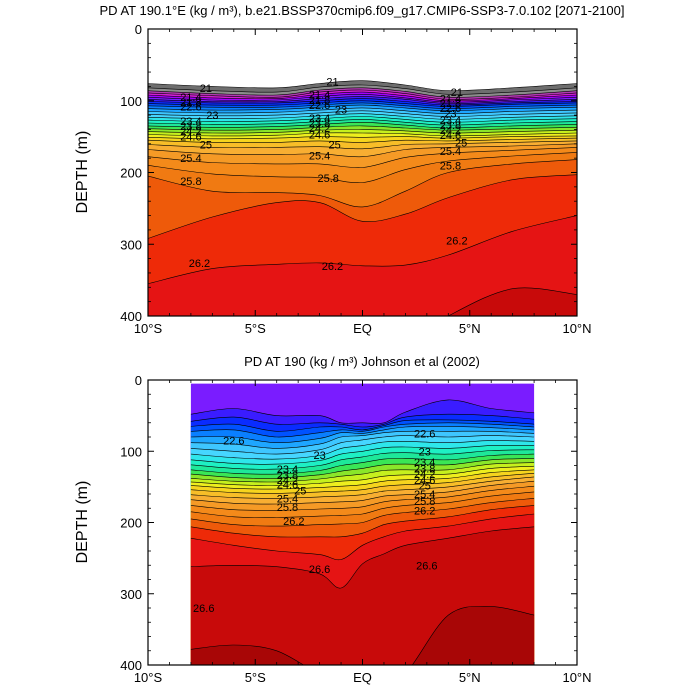  What do you see at coordinates (334, 146) in the screenshot?
I see `panel-model-contour-label: 25` at bounding box center [334, 146].